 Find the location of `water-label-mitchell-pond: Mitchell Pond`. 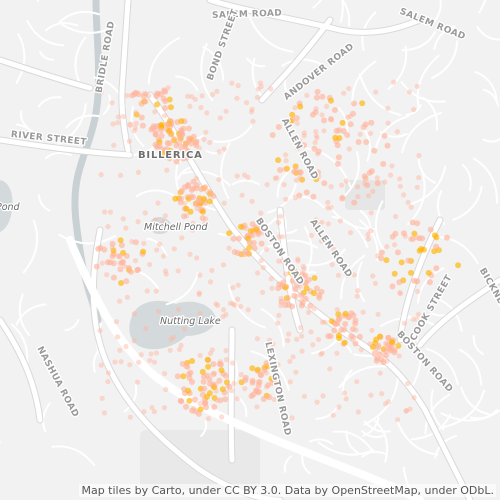

water-label-mitchell-pond: Mitchell Pond is located at coordinates (176, 227).